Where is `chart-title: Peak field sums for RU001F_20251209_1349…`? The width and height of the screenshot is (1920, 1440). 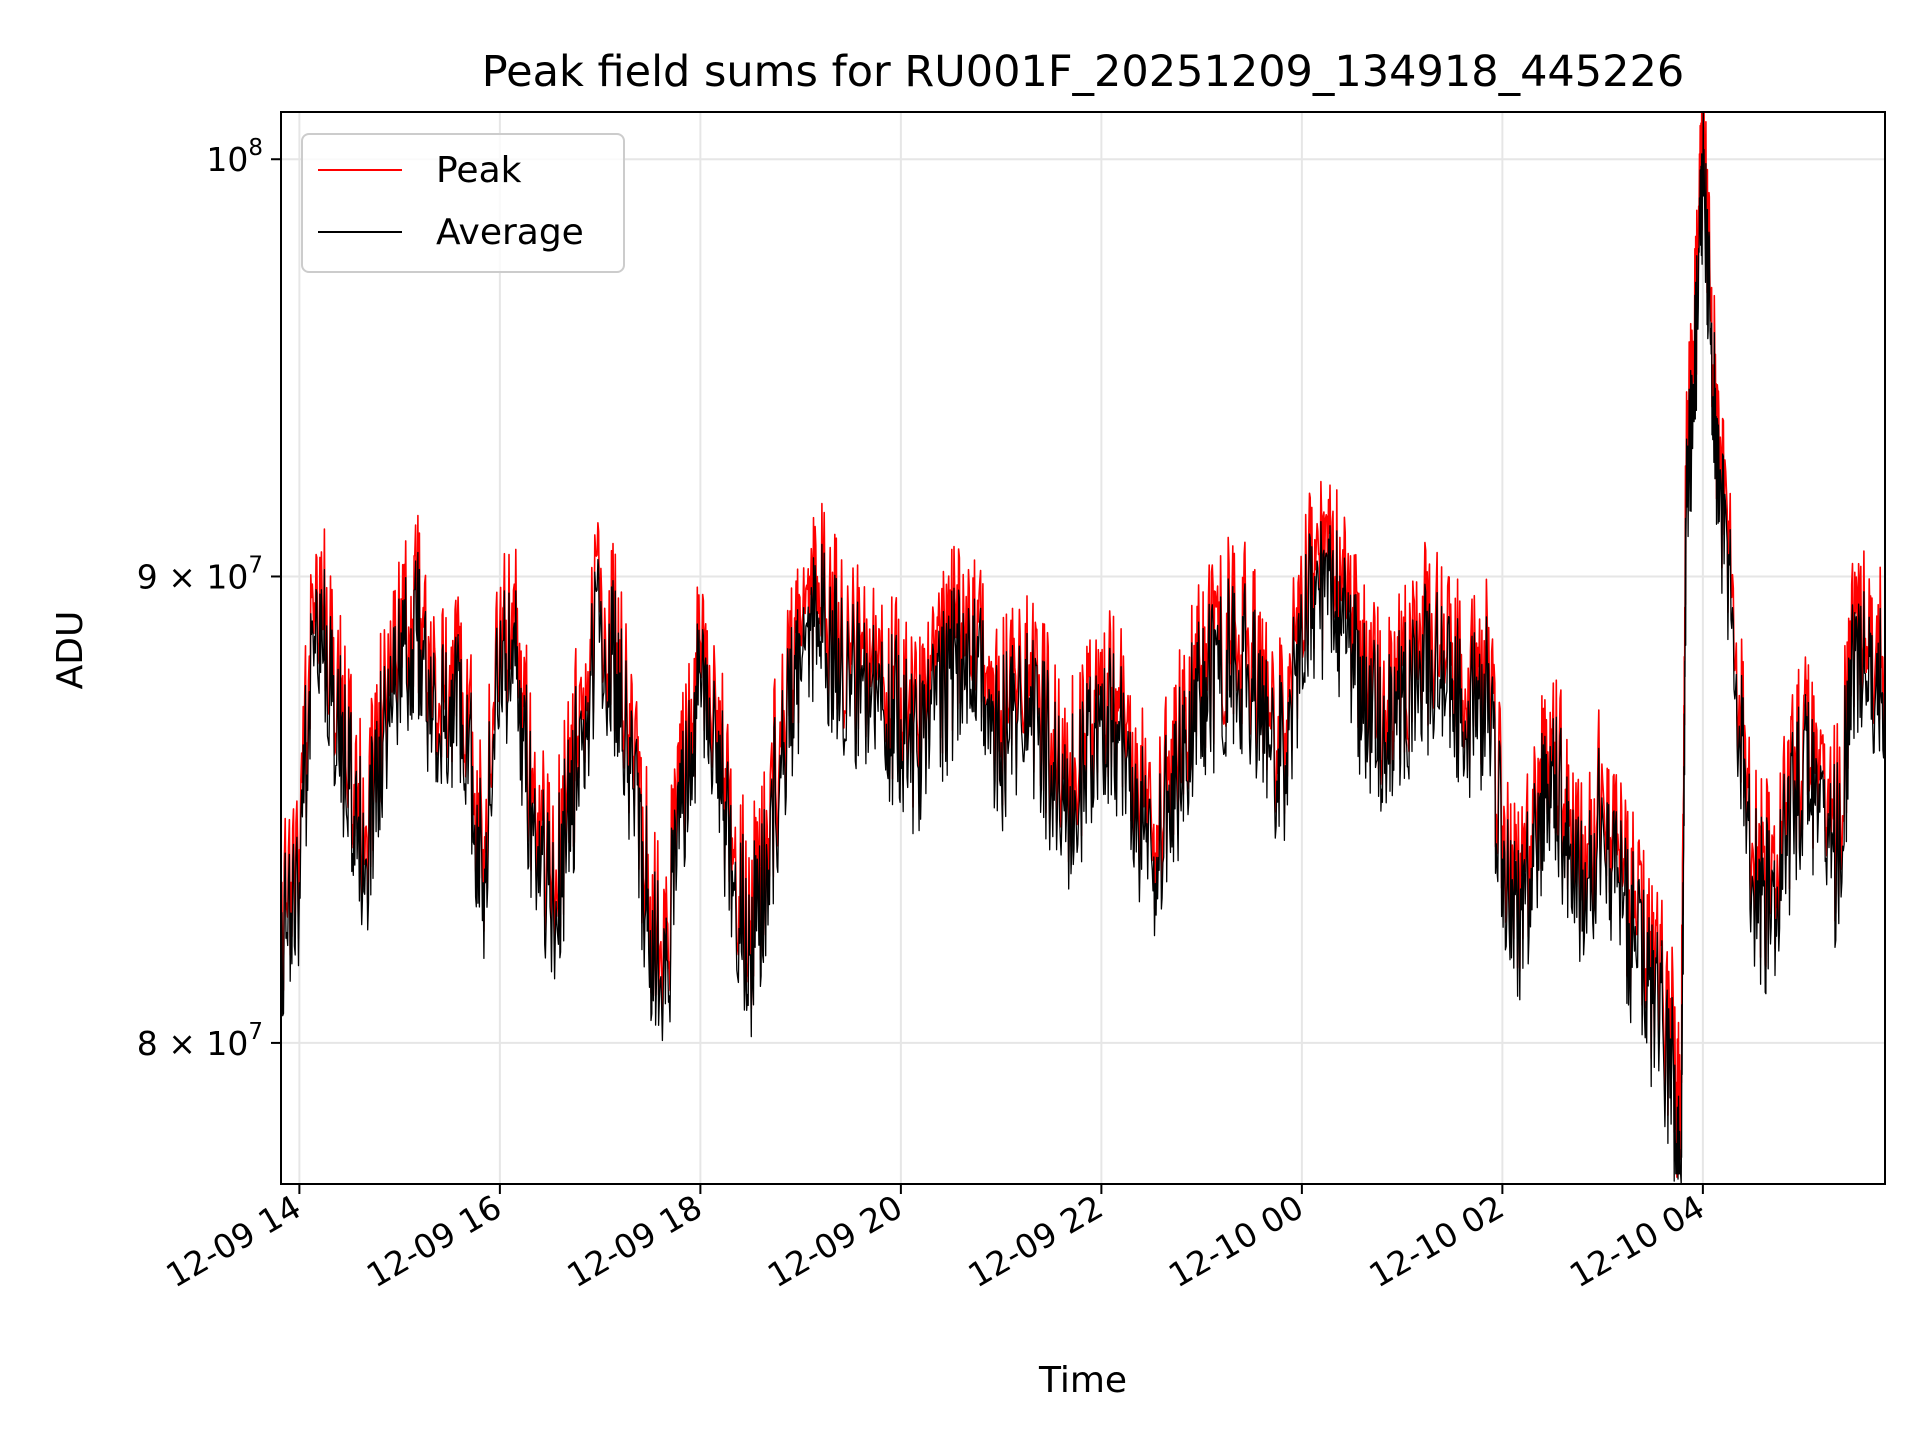
chart-title: Peak field sums for RU001F_20251209_1349… is located at coordinates (1083, 72).